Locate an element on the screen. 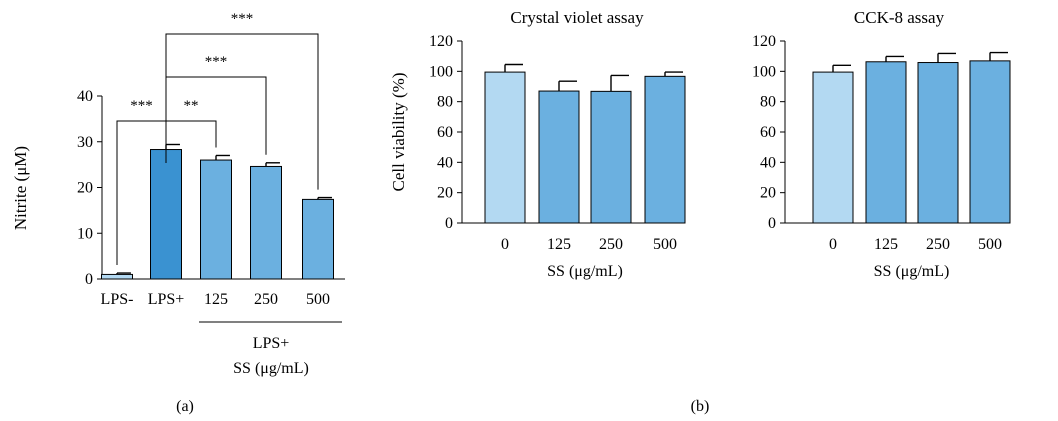 This screenshot has height=421, width=1058. significance-bracket is located at coordinates (242, 111).